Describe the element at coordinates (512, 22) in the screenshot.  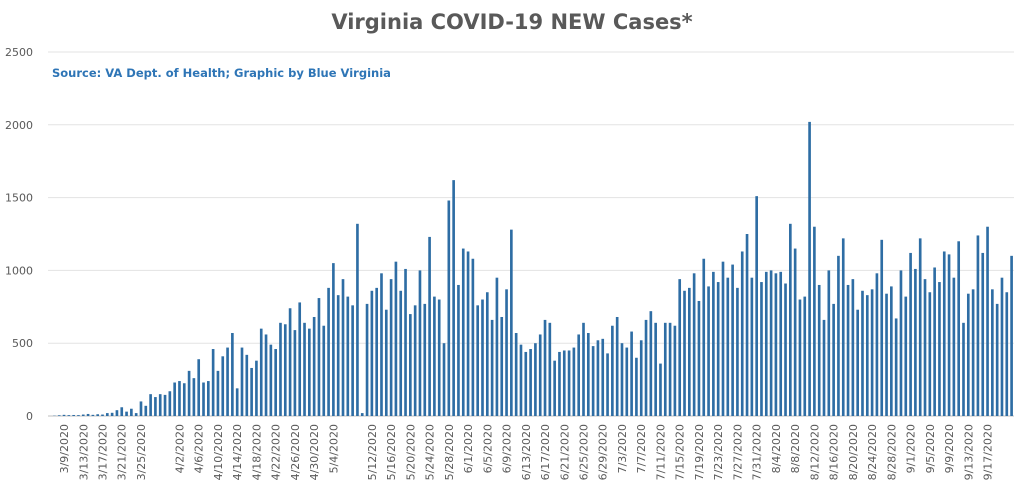
I see `chart-title: Virginia COVID-19 NEW Cases*` at that location.